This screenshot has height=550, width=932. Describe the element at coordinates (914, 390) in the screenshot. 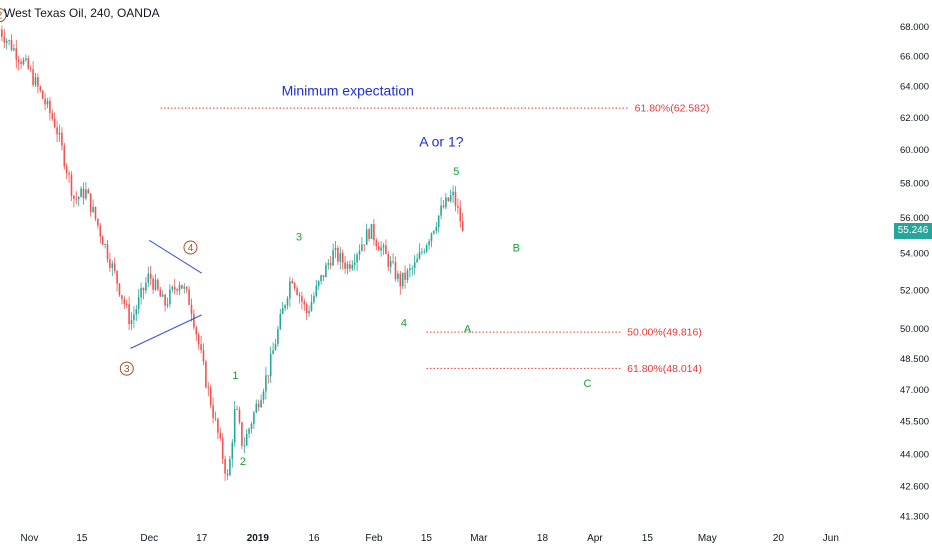

I see `price-tick-label: 47.000` at that location.